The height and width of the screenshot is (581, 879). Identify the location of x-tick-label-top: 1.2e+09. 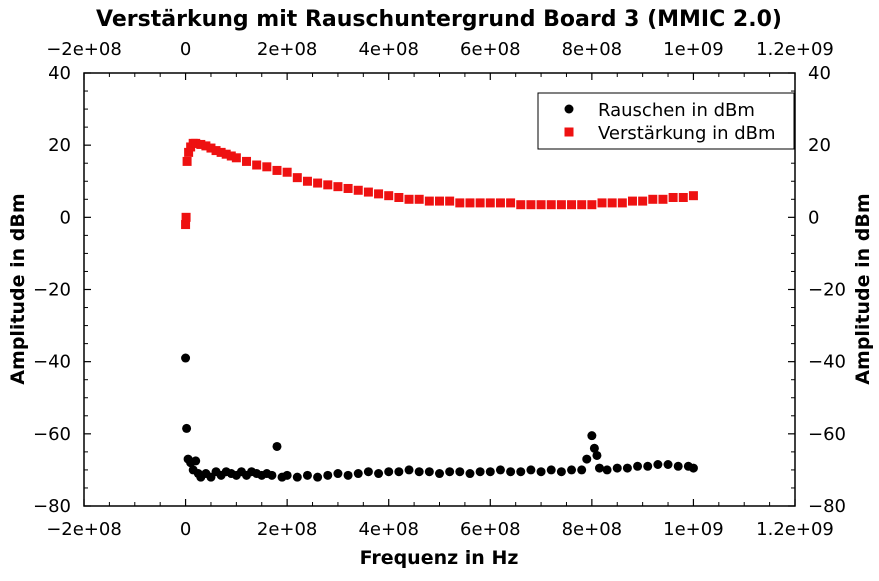
(795, 49).